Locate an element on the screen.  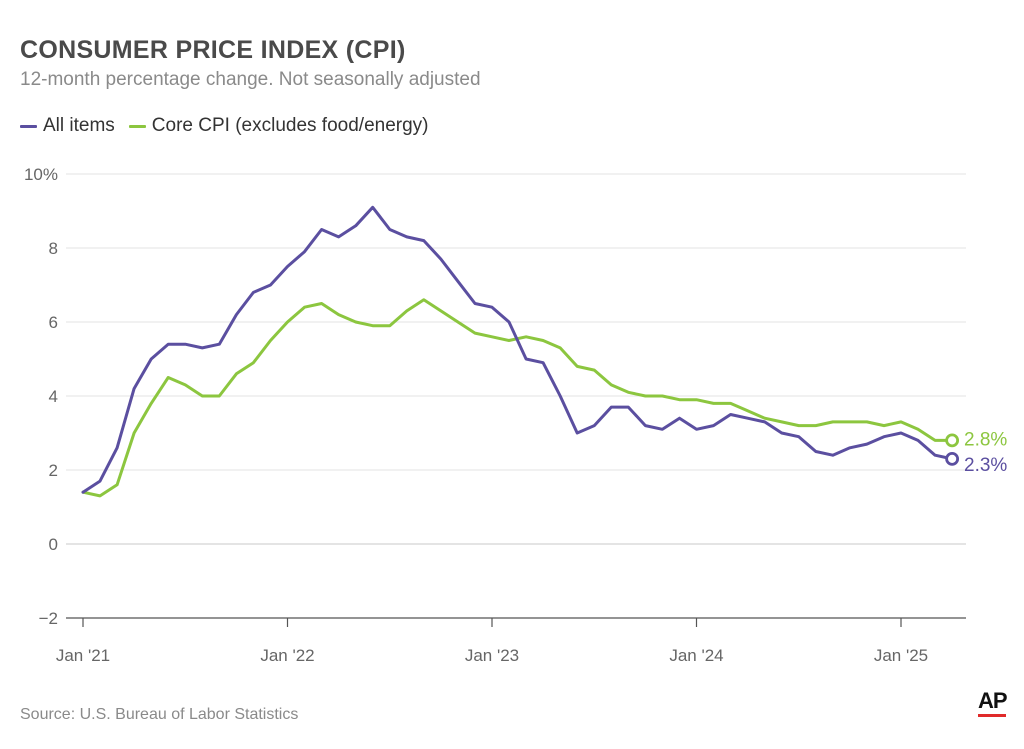
source-note: Source: U.S. Bureau of Labor Statistics is located at coordinates (159, 714).